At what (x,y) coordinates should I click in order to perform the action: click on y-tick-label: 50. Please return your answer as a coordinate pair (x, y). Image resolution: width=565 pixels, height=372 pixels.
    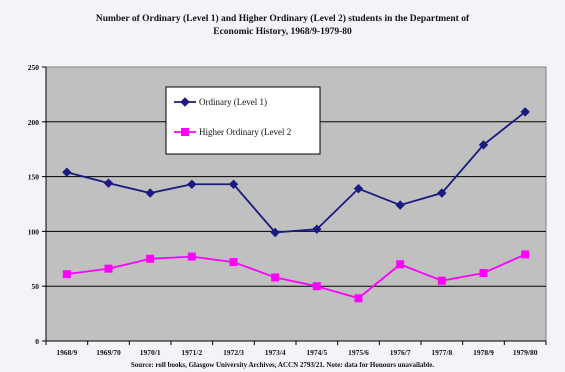
    Looking at the image, I should click on (36, 286).